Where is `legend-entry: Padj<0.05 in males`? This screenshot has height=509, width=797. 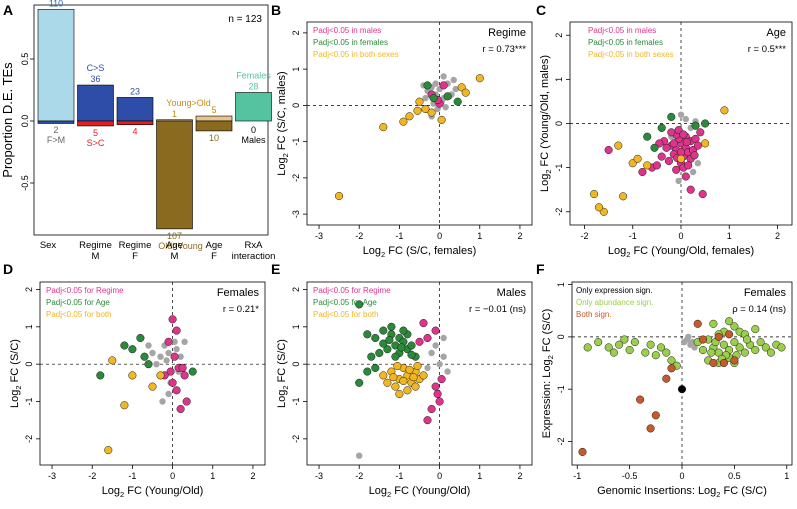 legend-entry: Padj<0.05 in males is located at coordinates (347, 30).